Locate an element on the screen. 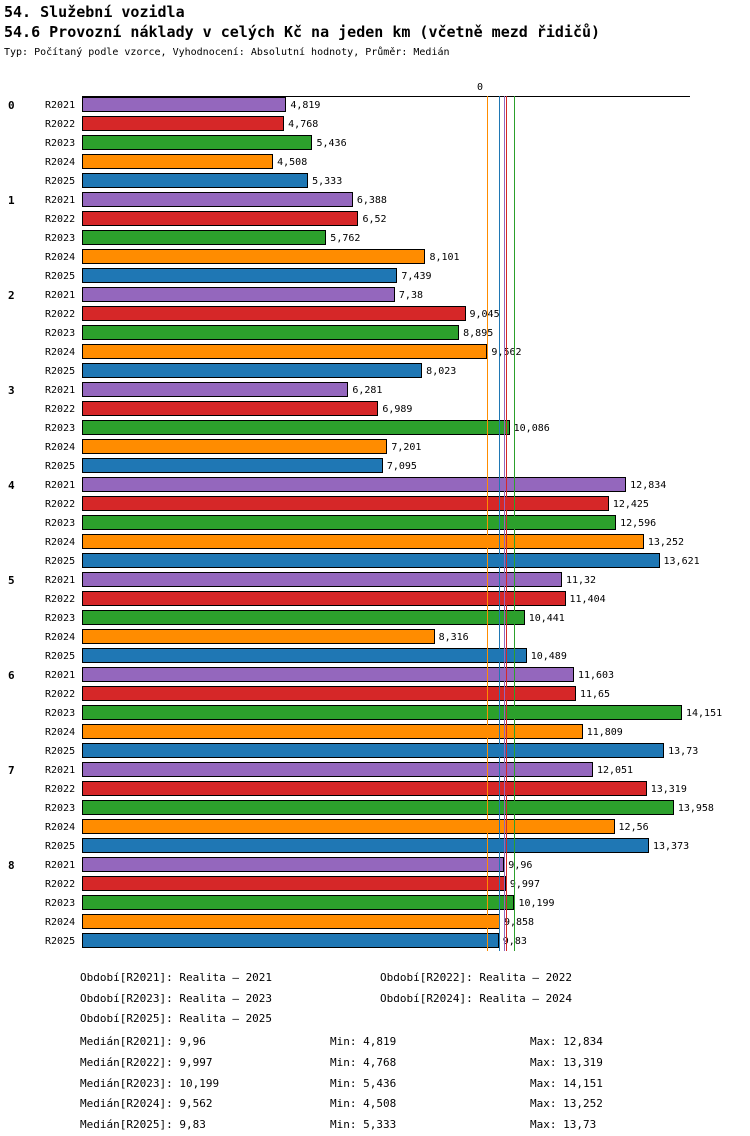 This screenshot has height=1136, width=750. stat-median: Medián[R2024]: 9,562 is located at coordinates (146, 1104).